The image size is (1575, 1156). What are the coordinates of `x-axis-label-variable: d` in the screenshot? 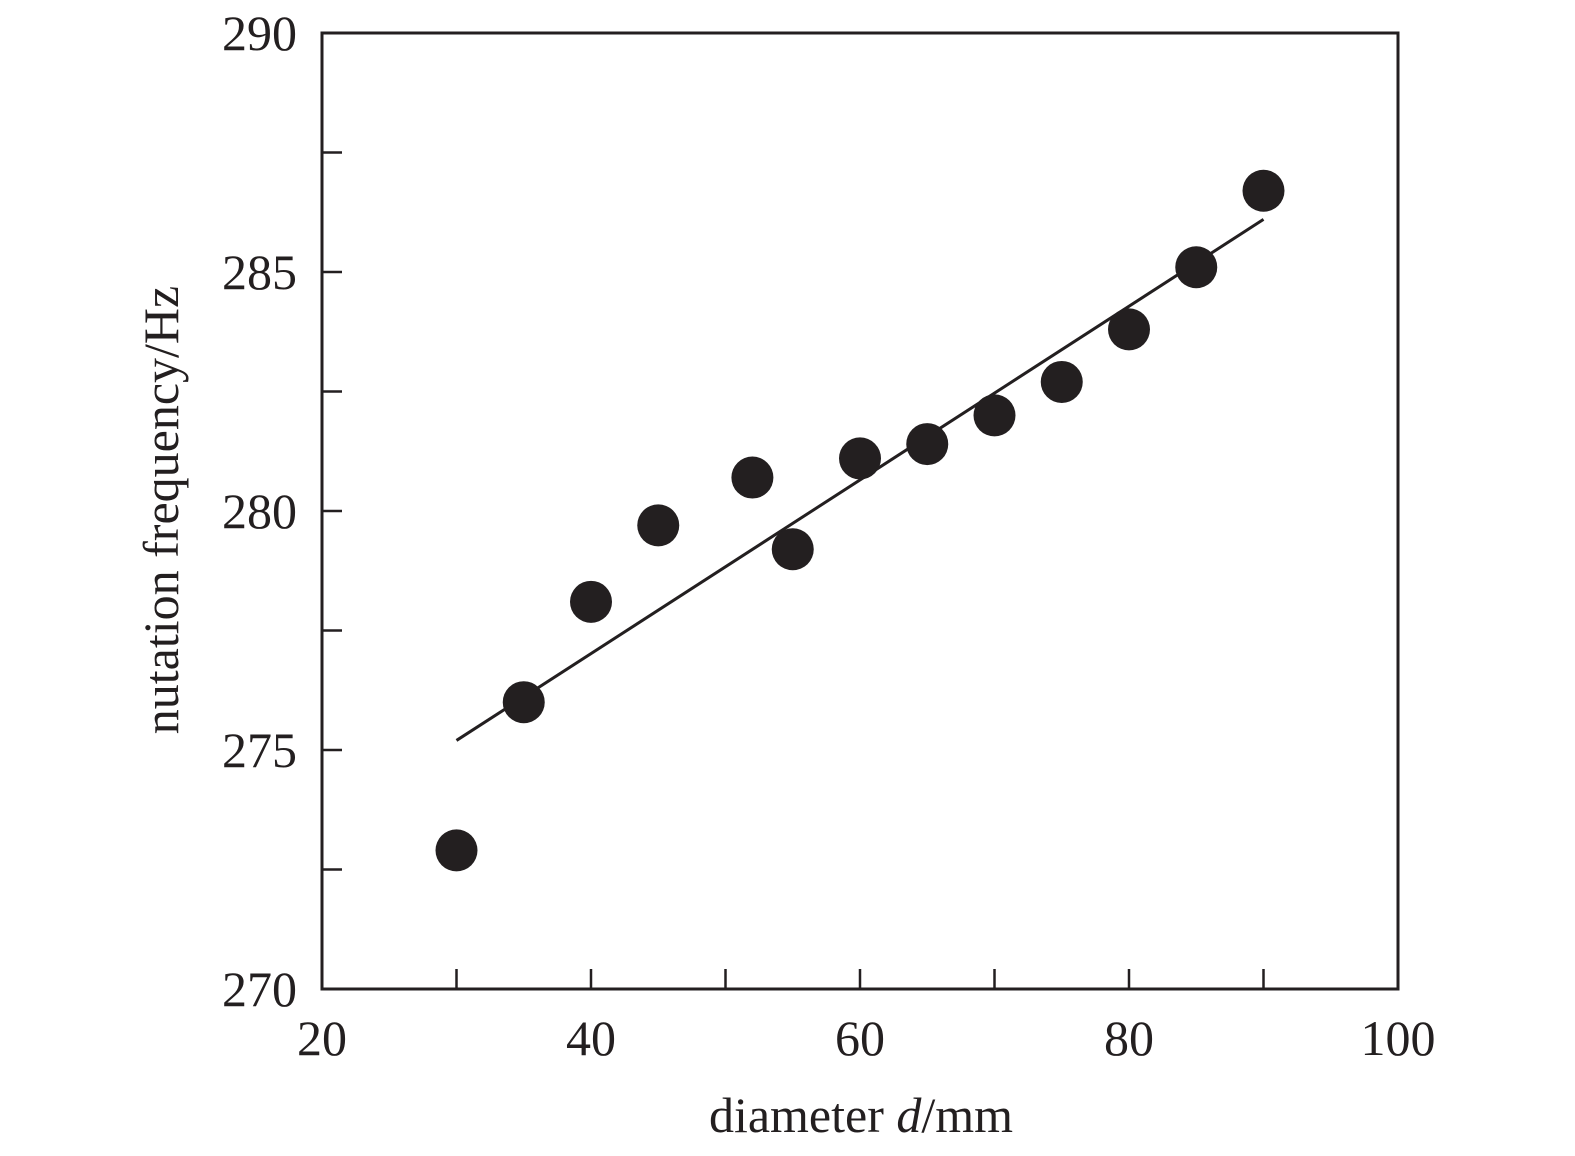 It's located at (909, 1115).